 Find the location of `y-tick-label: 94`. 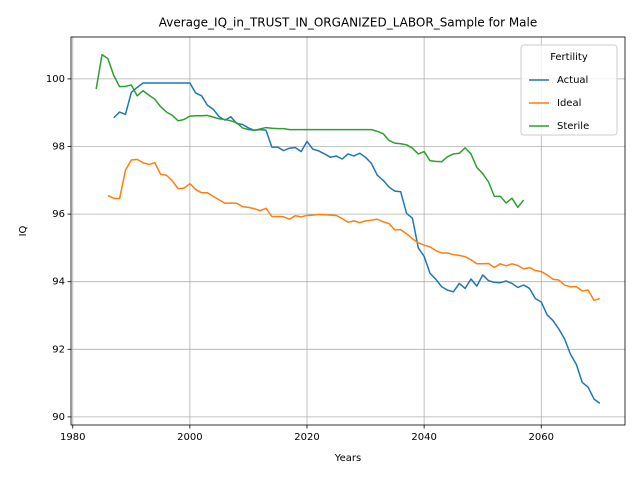

y-tick-label: 94 is located at coordinates (58, 282).